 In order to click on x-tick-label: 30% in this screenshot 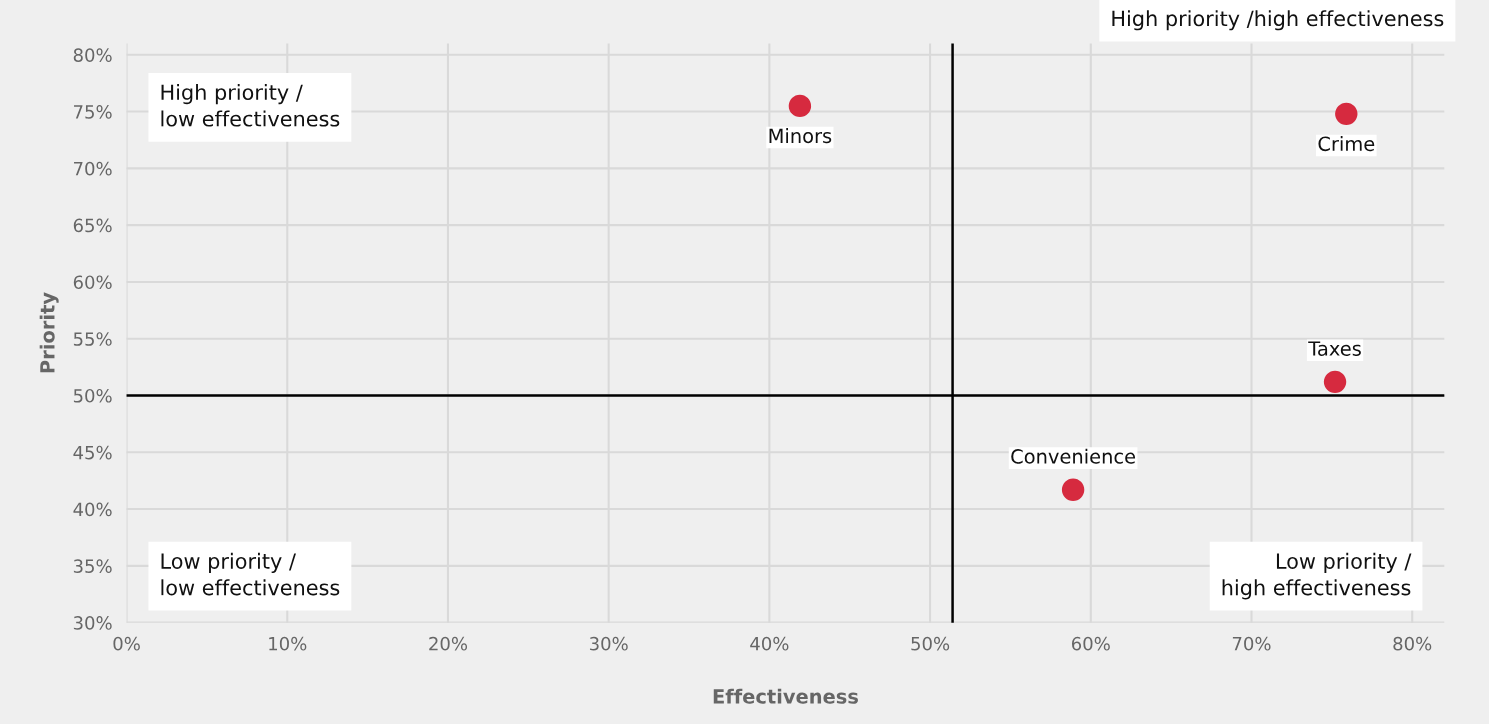, I will do `click(608, 643)`.